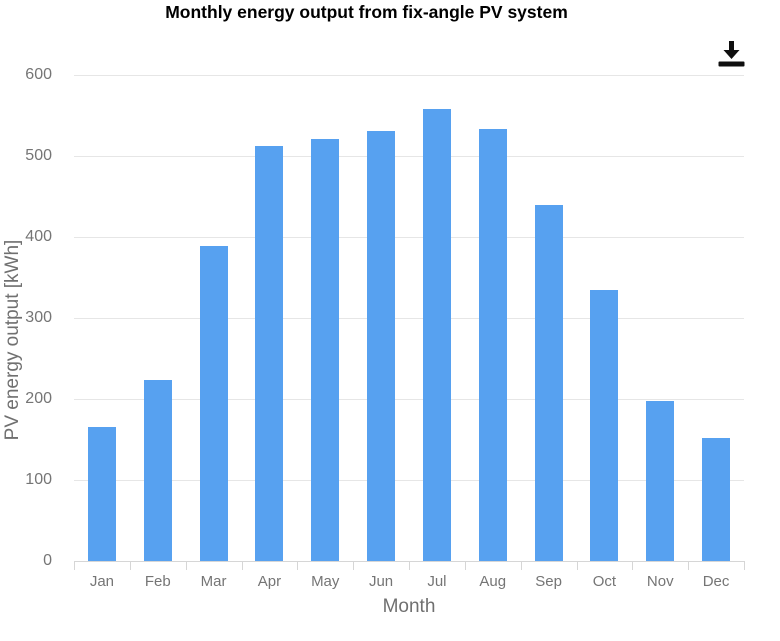  What do you see at coordinates (38, 236) in the screenshot?
I see `y-tick-label: 400` at bounding box center [38, 236].